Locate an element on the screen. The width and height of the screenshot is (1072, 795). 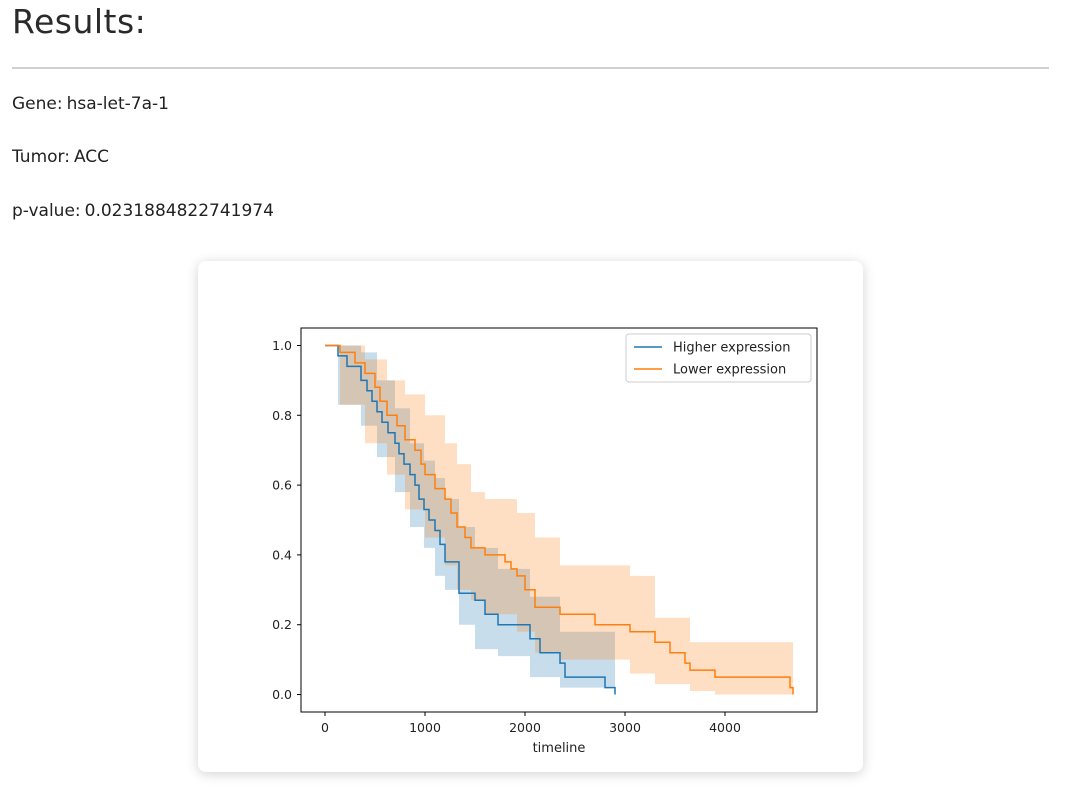
tumor-line: Tumor: ACC is located at coordinates (60, 157).